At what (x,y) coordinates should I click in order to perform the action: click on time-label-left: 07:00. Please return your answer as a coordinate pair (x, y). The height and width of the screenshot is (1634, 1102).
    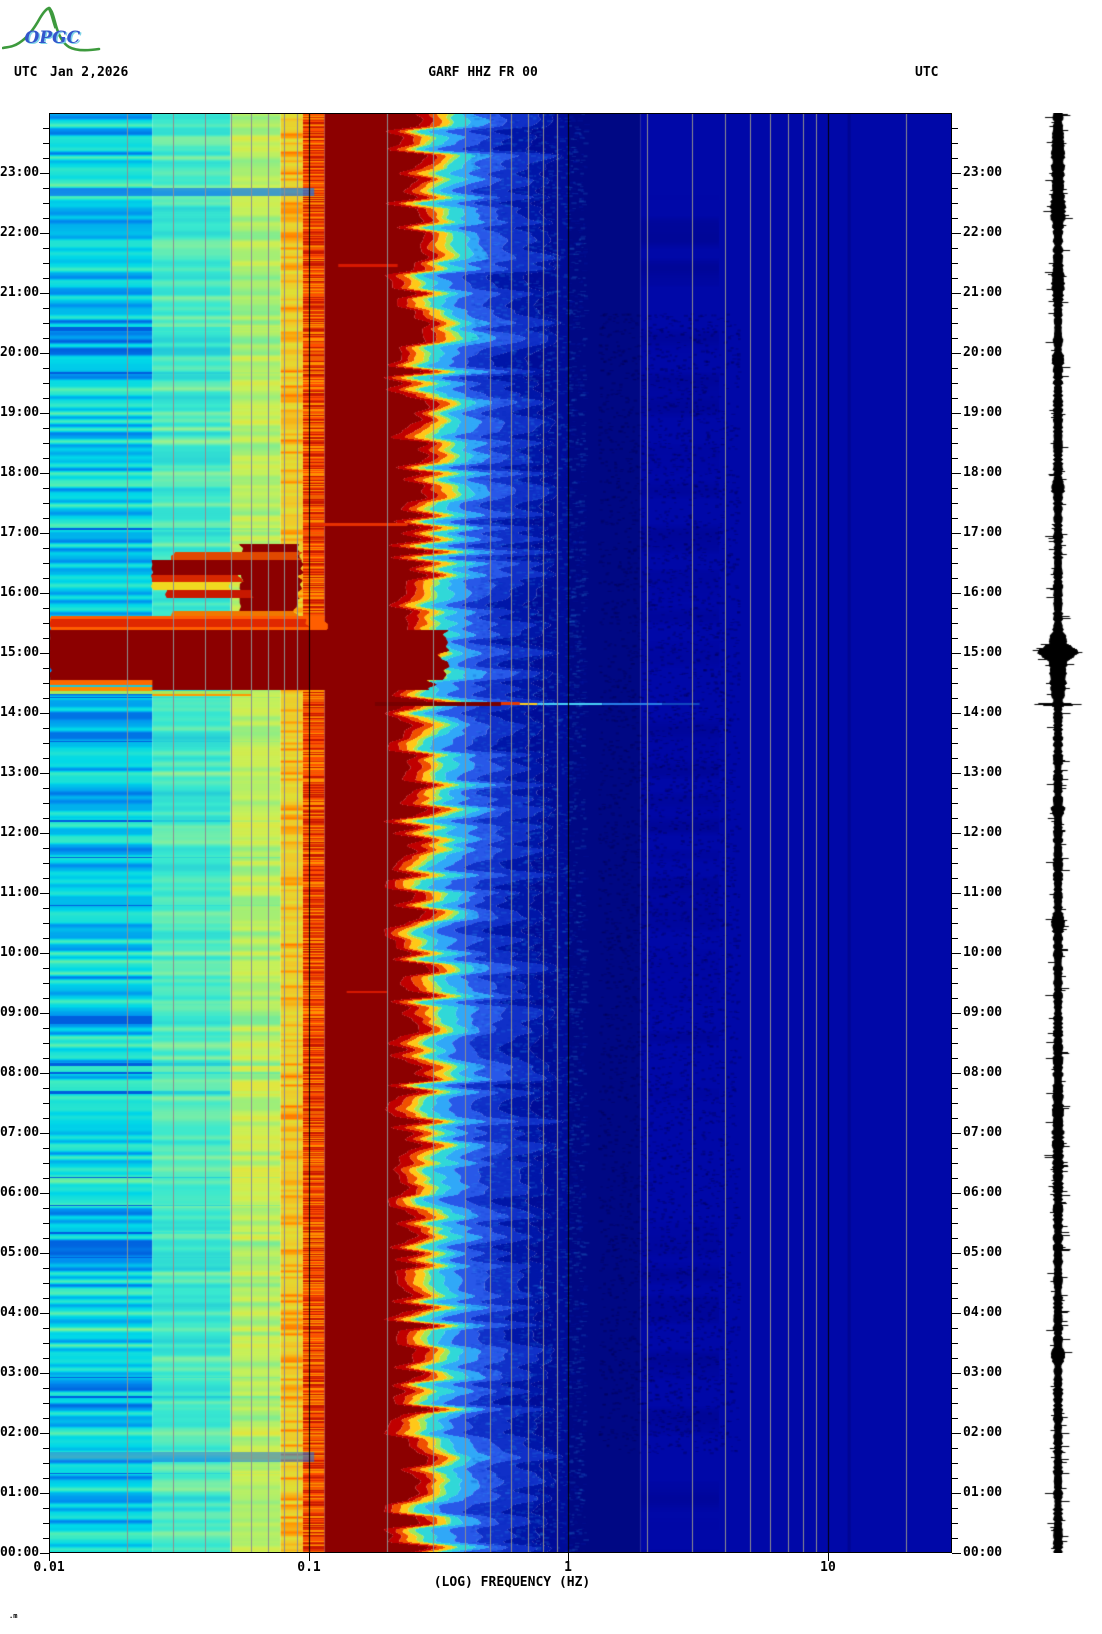
    Looking at the image, I should click on (20, 1132).